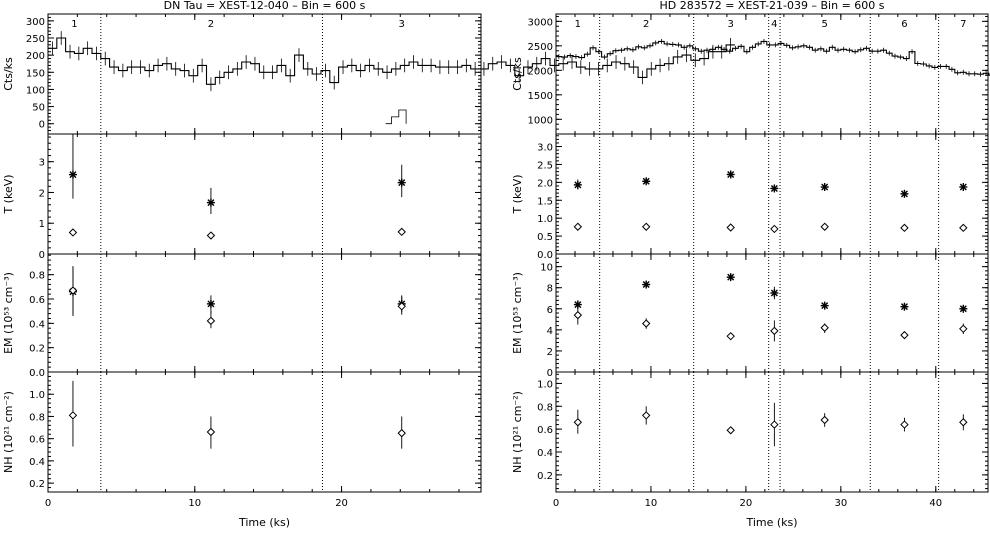  I want to click on chart-2-x-tick-label: 20, so click(746, 503).